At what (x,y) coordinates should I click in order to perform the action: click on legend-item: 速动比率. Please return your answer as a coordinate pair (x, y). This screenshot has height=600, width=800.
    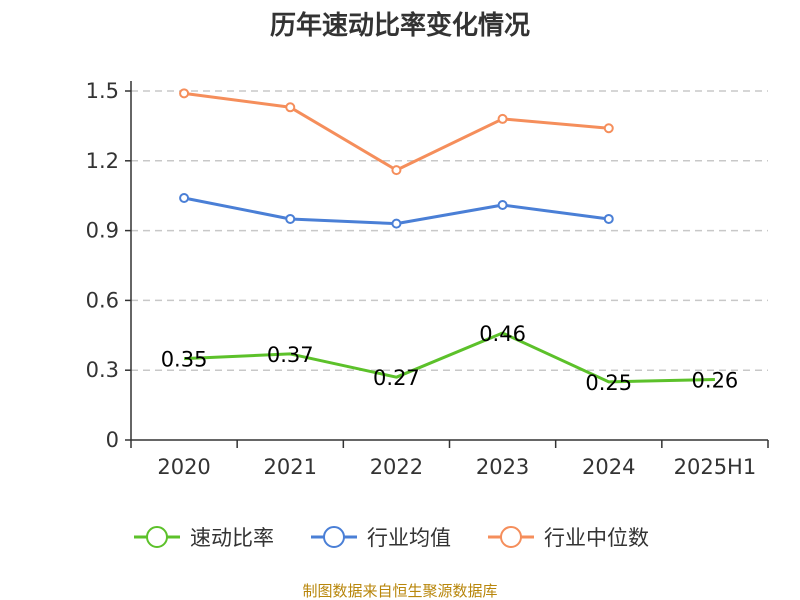
    Looking at the image, I should click on (204, 538).